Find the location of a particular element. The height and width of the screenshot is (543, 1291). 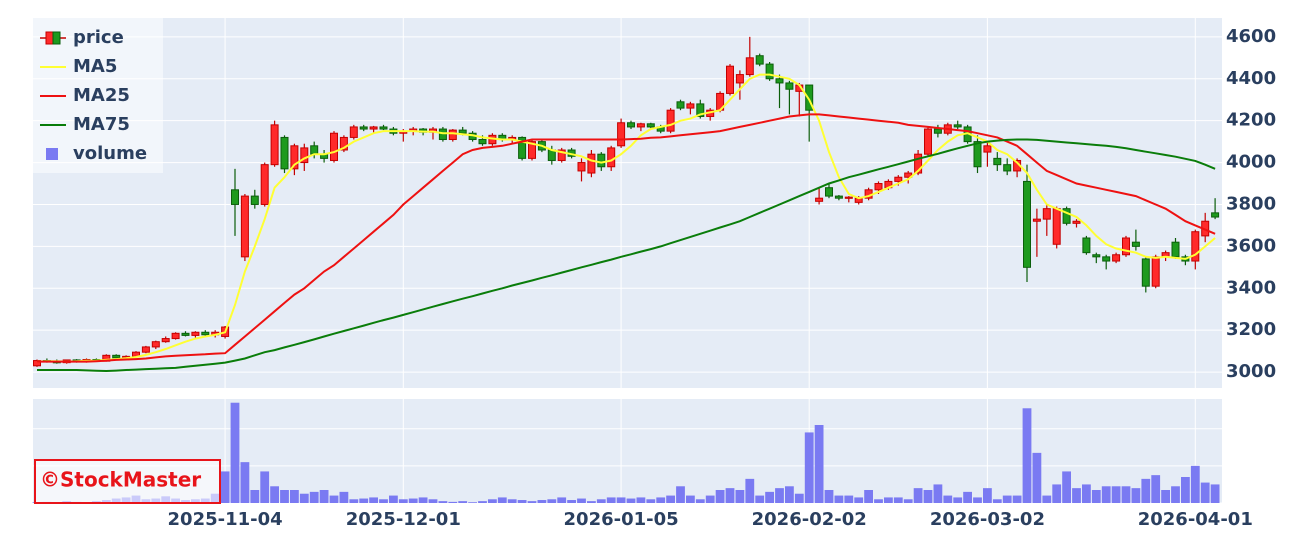

x-tick-label: 2026-01-05 is located at coordinates (621, 519).